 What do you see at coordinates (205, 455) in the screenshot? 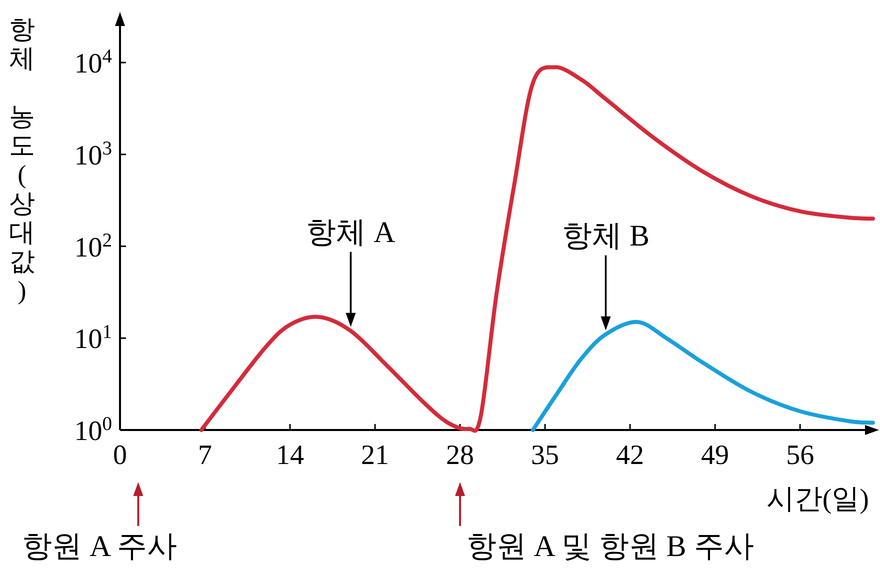
I see `x-tick-label: 7` at bounding box center [205, 455].